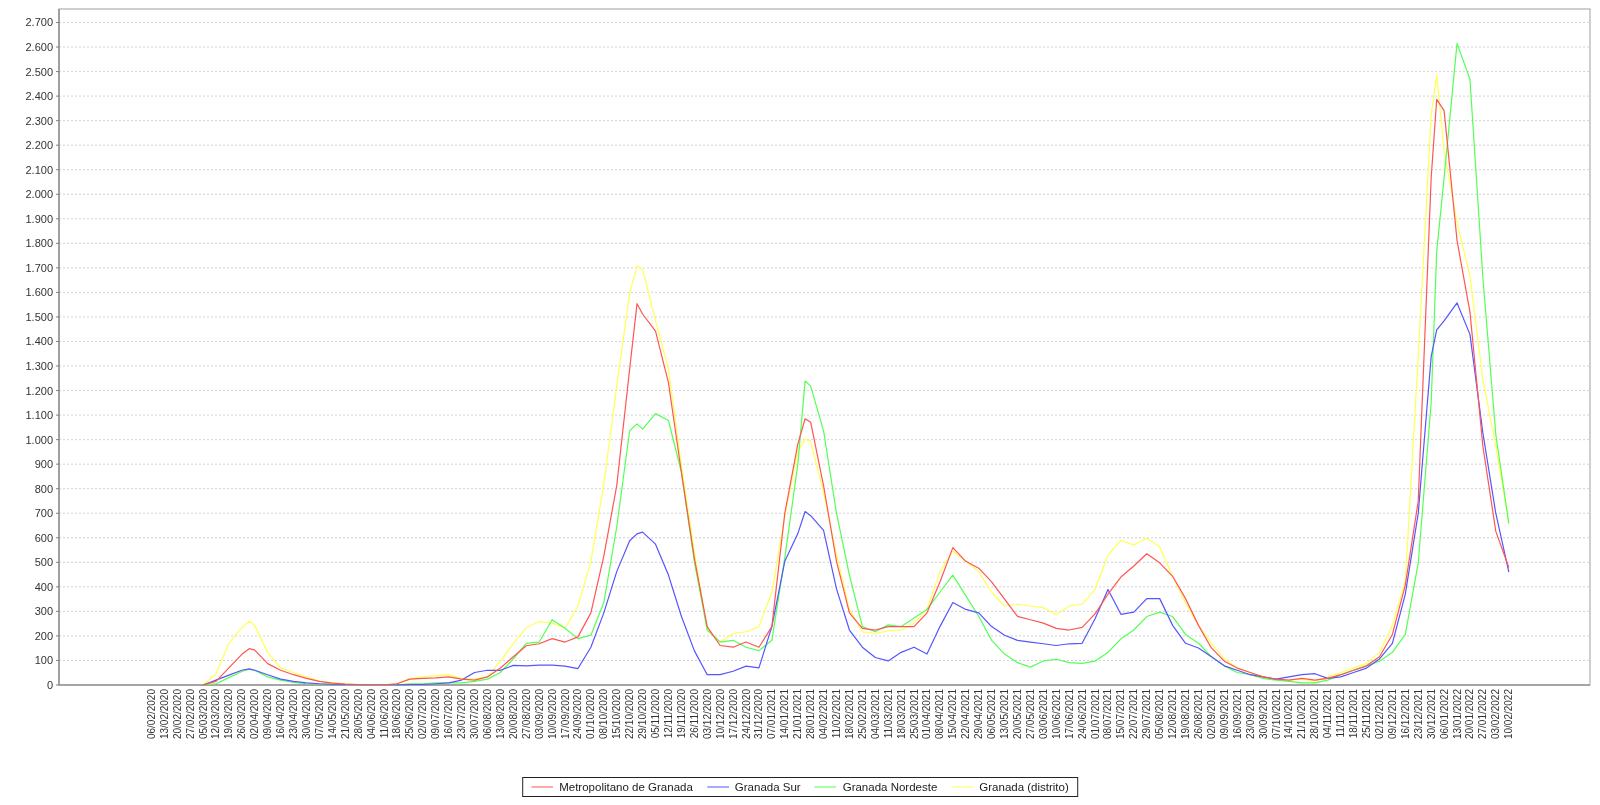 This screenshot has width=1600, height=805. Describe the element at coordinates (772, 714) in the screenshot. I see `x-tick-label: 07/01/2021` at that location.